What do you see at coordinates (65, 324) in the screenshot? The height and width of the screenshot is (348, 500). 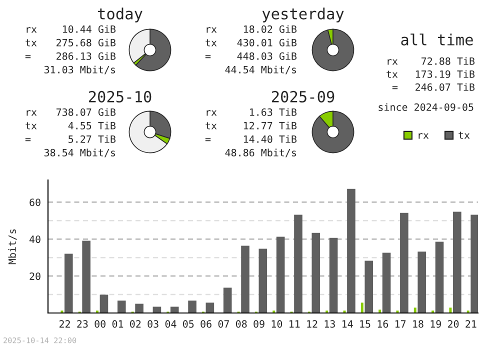 I see `x-tick-label: 22` at bounding box center [65, 324].